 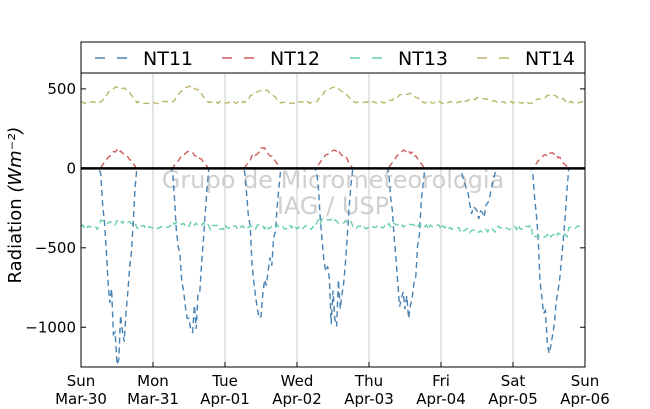 What do you see at coordinates (225, 399) in the screenshot?
I see `x-tick-date: Apr-01` at bounding box center [225, 399].